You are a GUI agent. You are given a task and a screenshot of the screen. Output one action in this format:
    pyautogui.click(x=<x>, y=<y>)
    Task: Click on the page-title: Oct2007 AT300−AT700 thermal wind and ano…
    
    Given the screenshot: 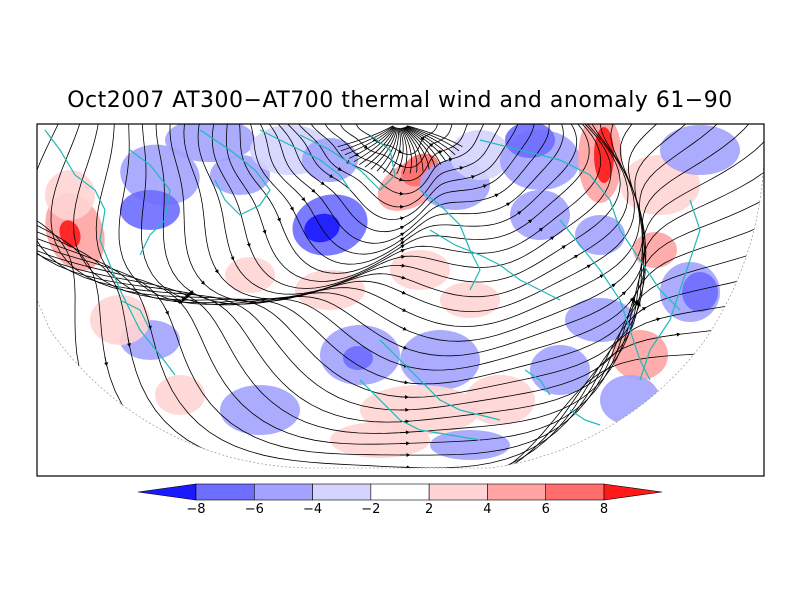 What is the action you would take?
    pyautogui.click(x=400, y=100)
    